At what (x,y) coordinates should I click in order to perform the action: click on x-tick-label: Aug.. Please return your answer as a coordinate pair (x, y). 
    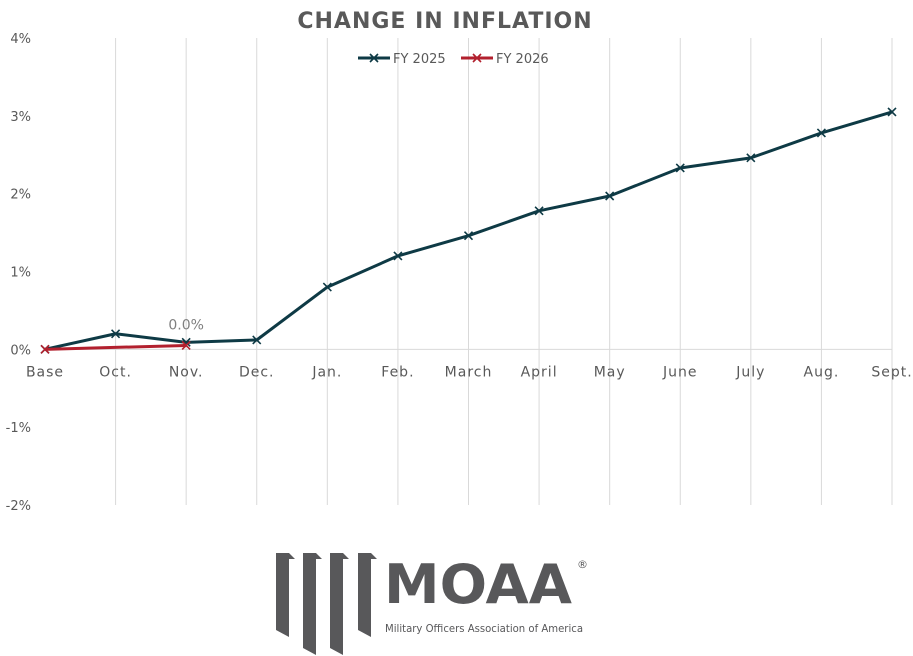
    Looking at the image, I should click on (822, 372).